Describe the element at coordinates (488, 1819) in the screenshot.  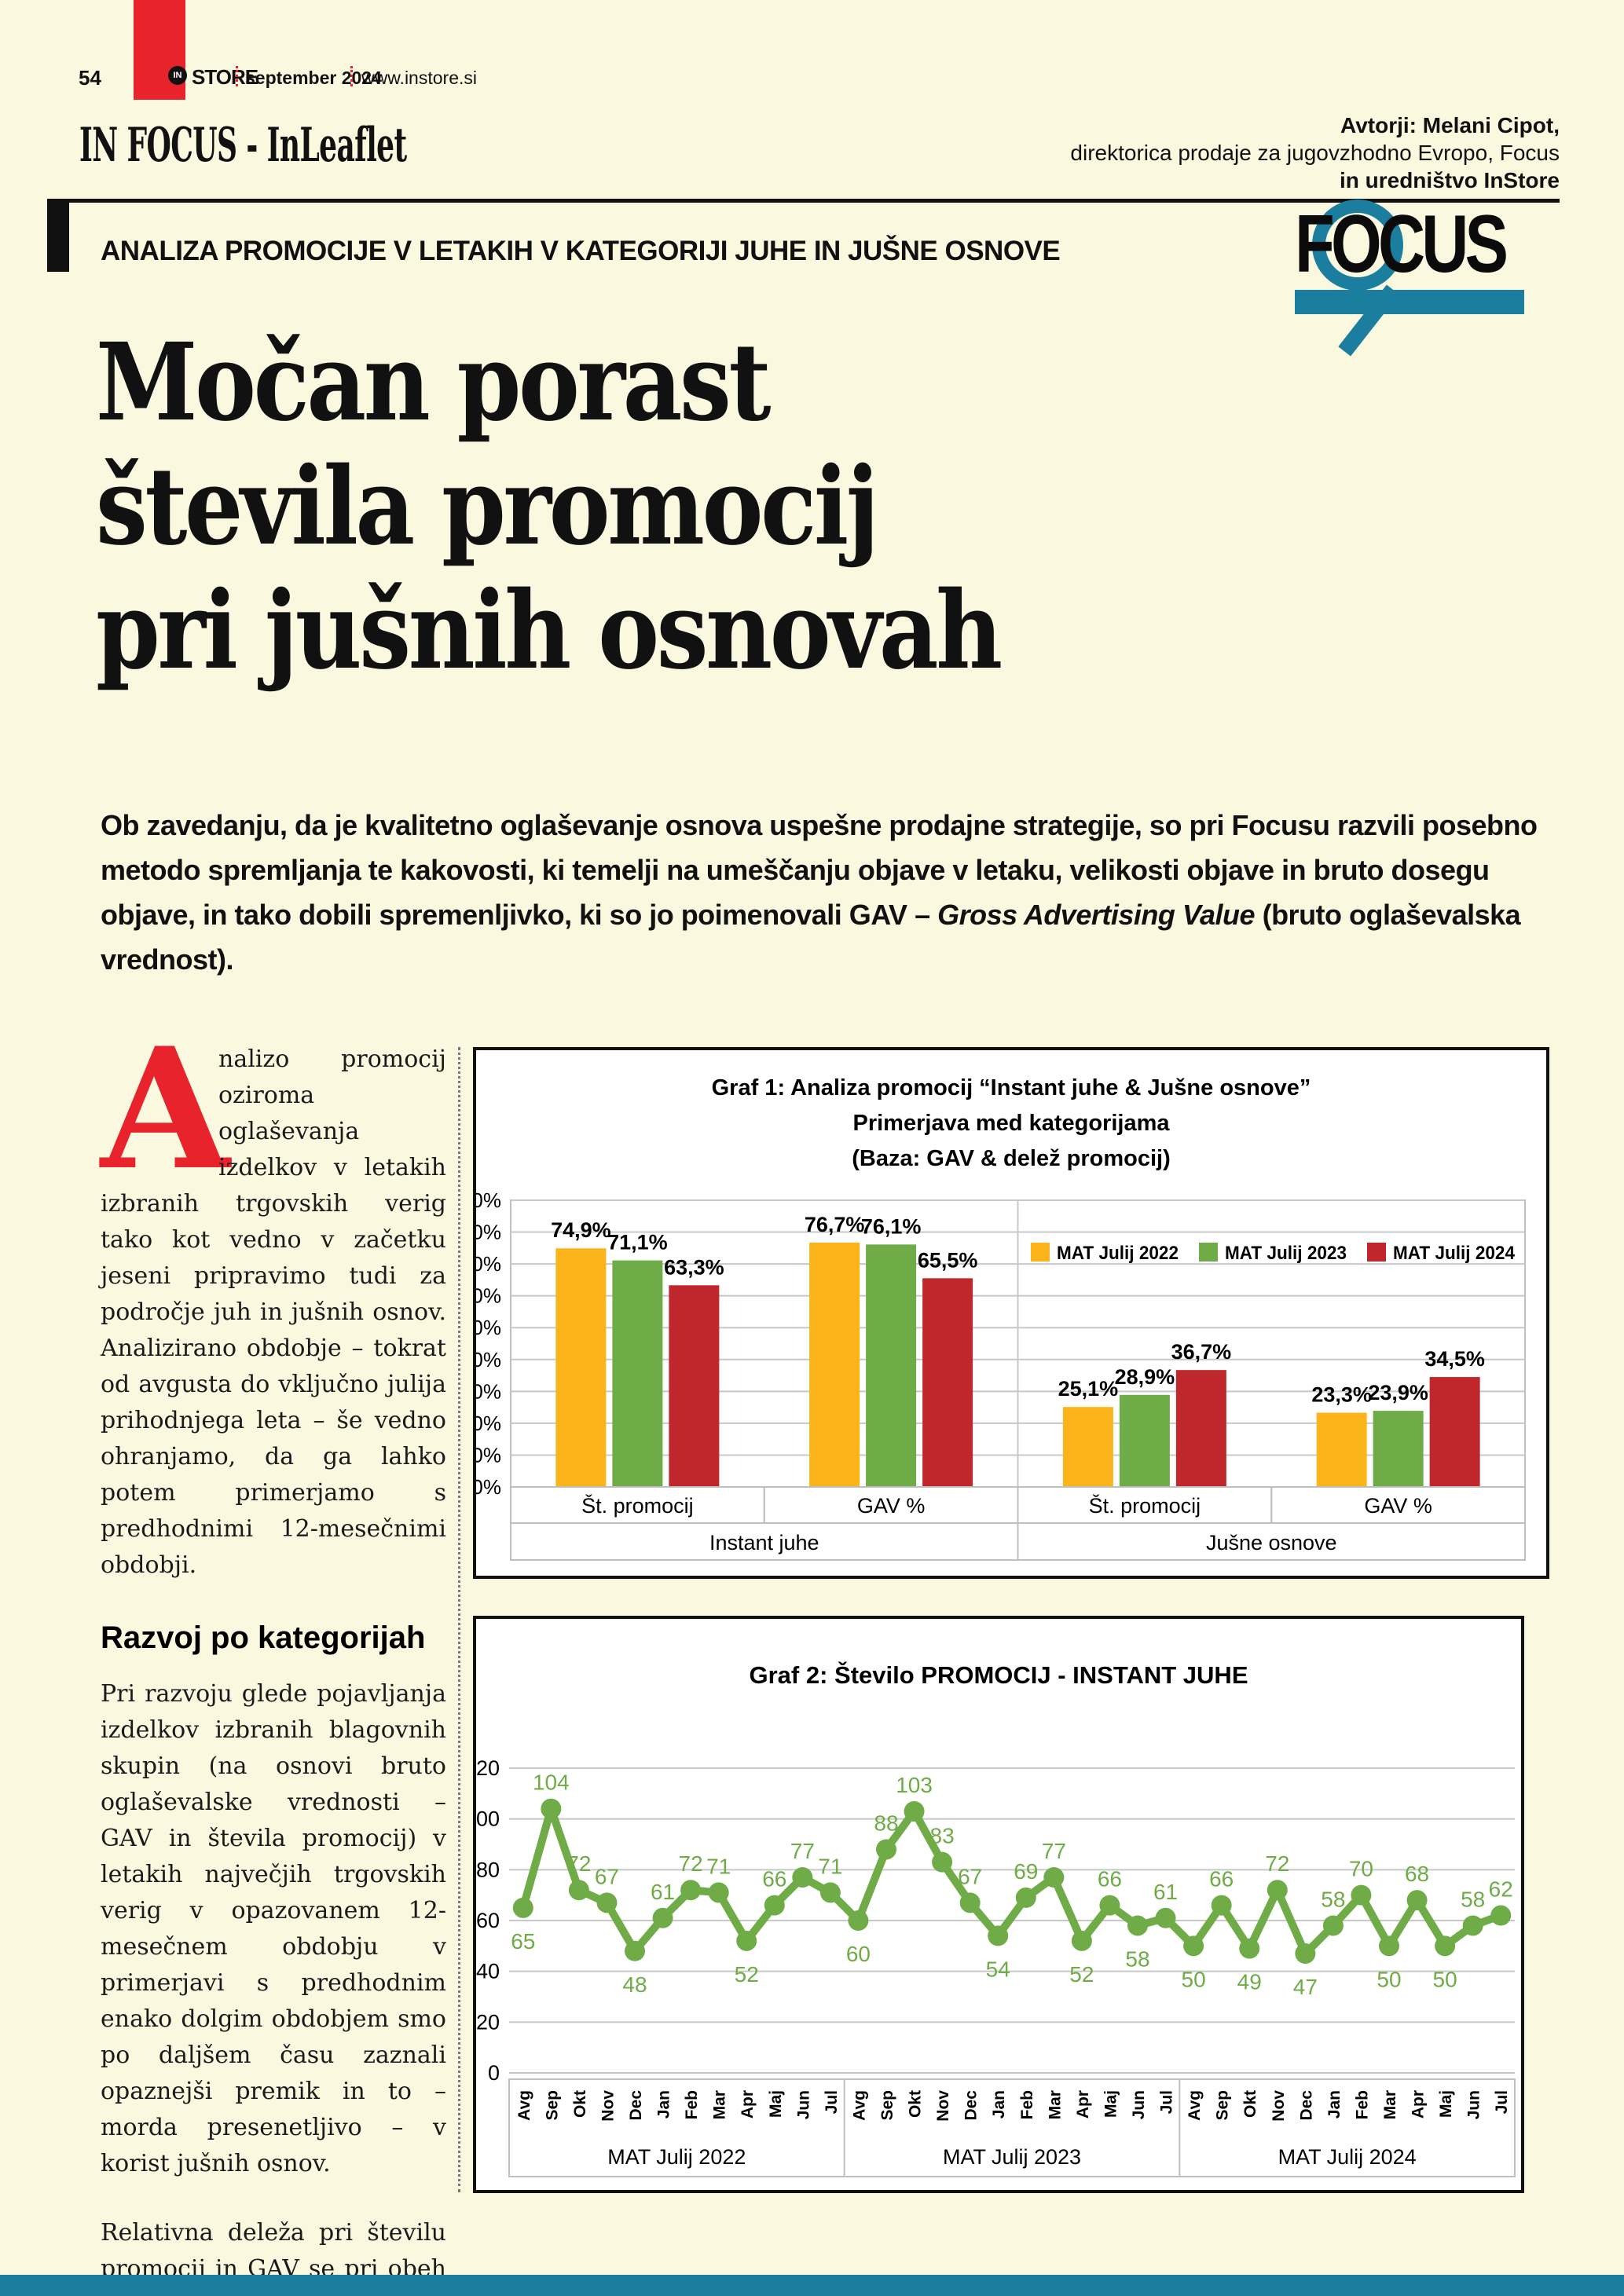
I see `g2-ytick-label: 100` at that location.